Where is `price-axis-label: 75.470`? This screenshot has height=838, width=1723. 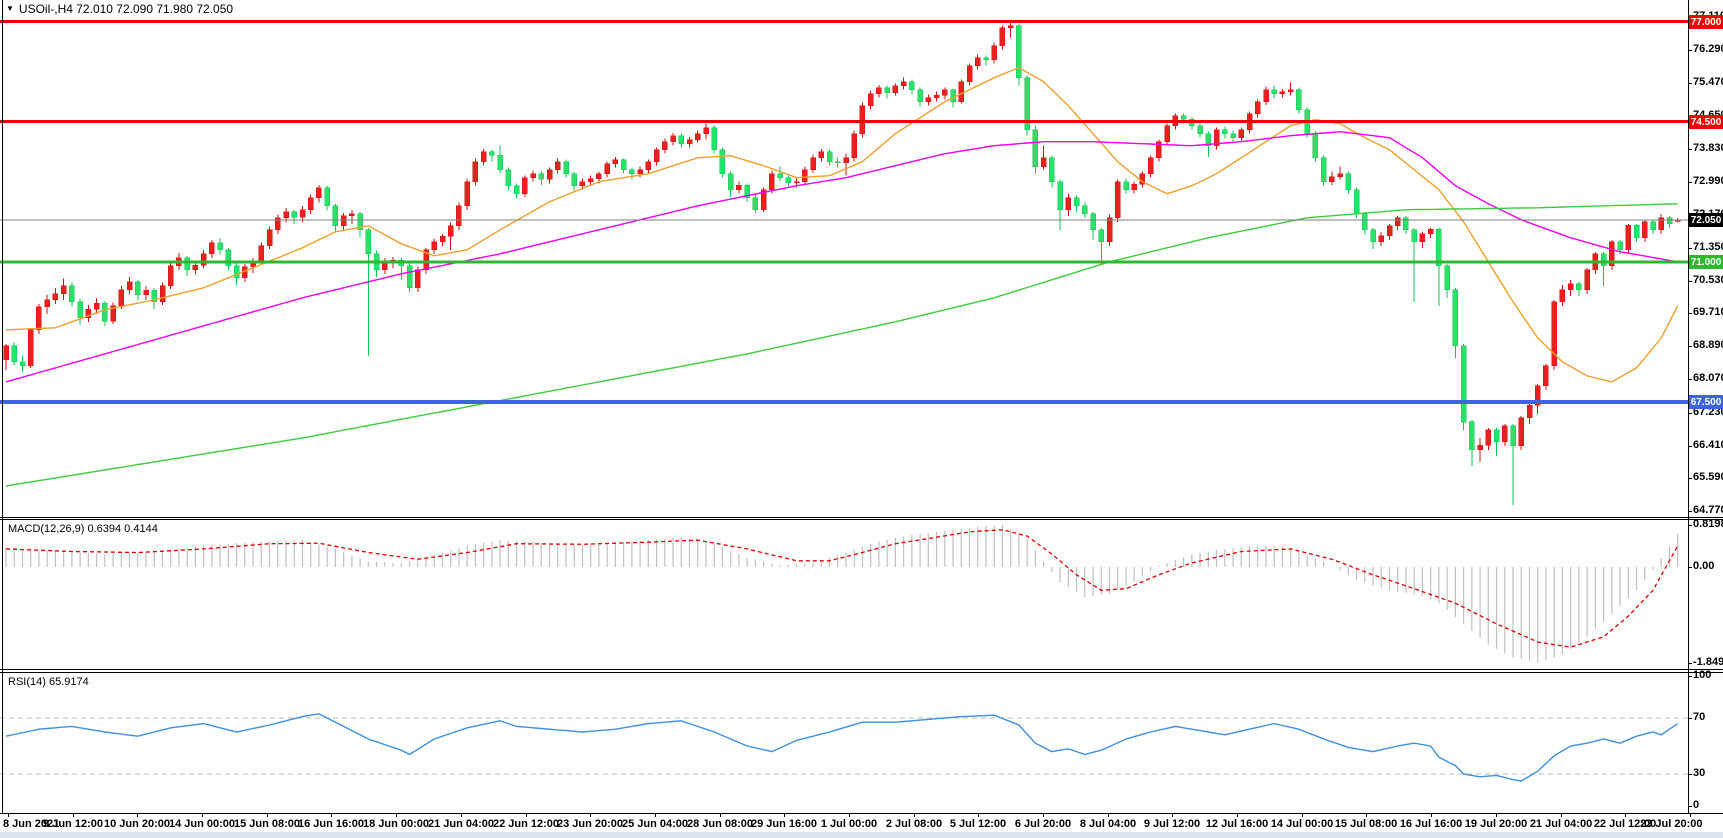 price-axis-label: 75.470 is located at coordinates (1708, 82).